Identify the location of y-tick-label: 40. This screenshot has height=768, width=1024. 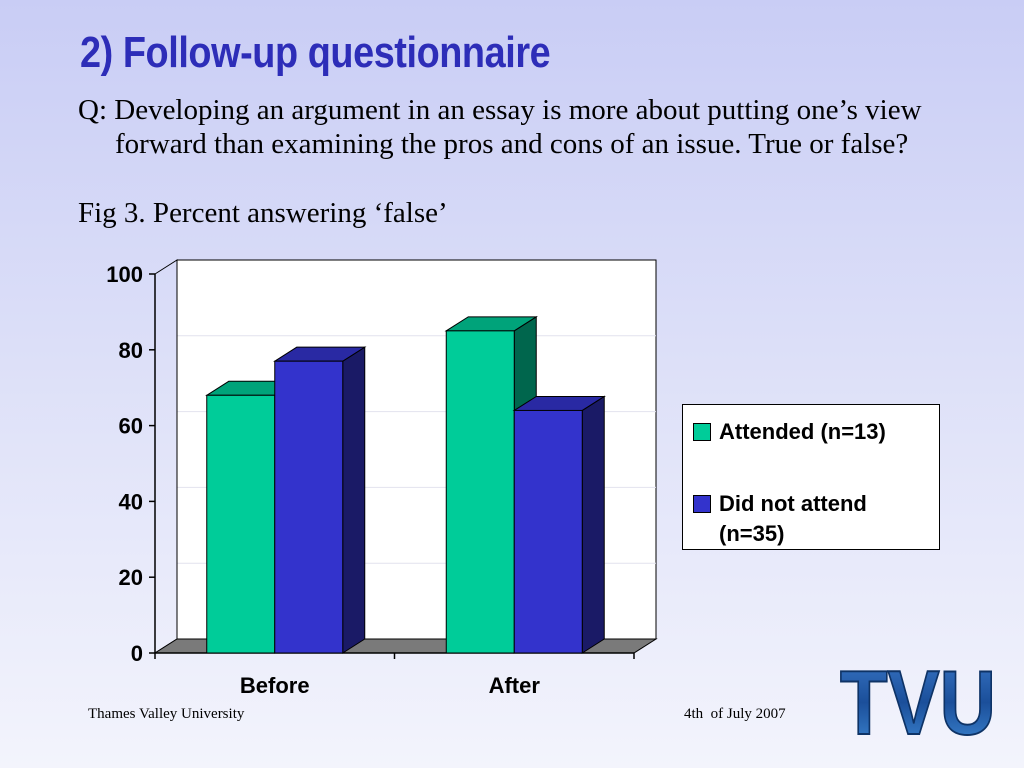
(131, 501).